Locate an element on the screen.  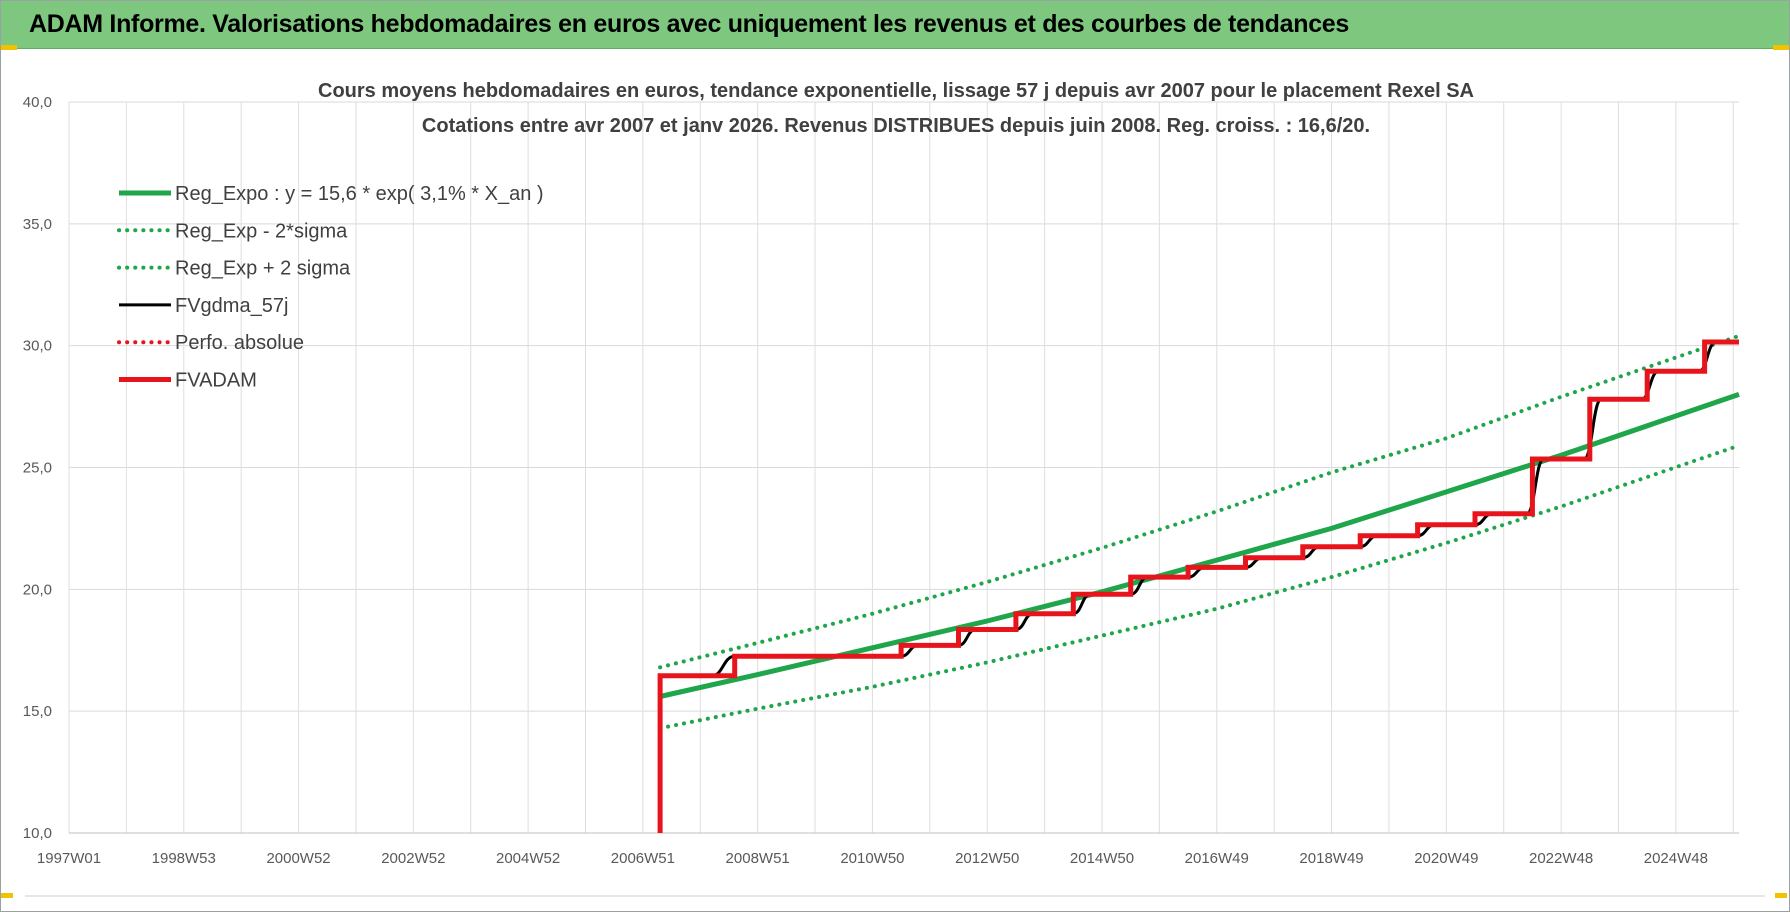
corner-marker-top-right is located at coordinates (1781, 47).